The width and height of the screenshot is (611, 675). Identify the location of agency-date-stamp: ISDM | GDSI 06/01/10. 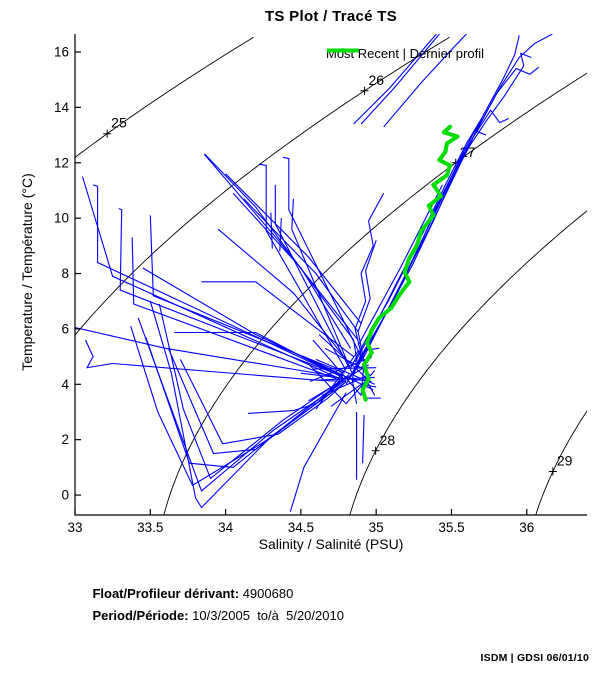
(534, 658).